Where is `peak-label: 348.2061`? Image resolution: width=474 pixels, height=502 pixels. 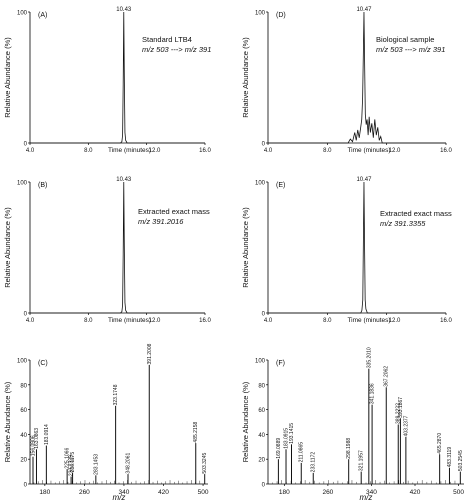
peak-label: 348.2061 is located at coordinates (129, 463).